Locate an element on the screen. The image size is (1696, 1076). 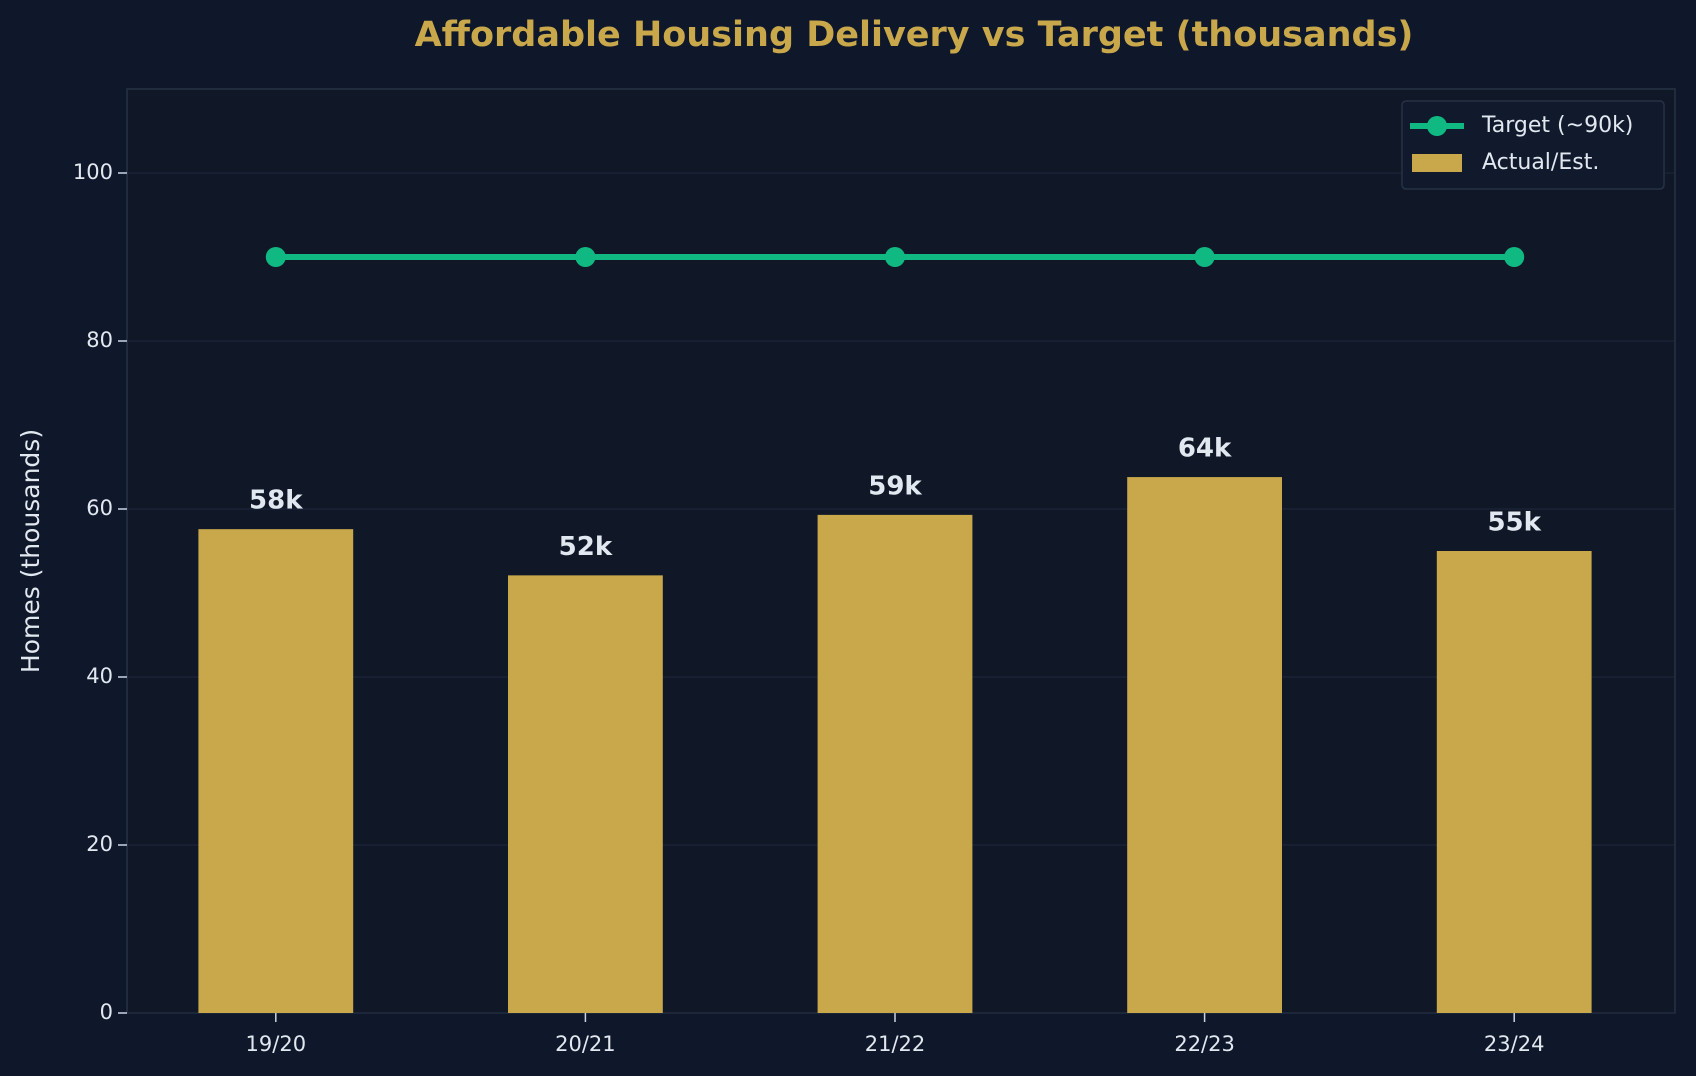
y-tick-label: 20 is located at coordinates (99, 844).